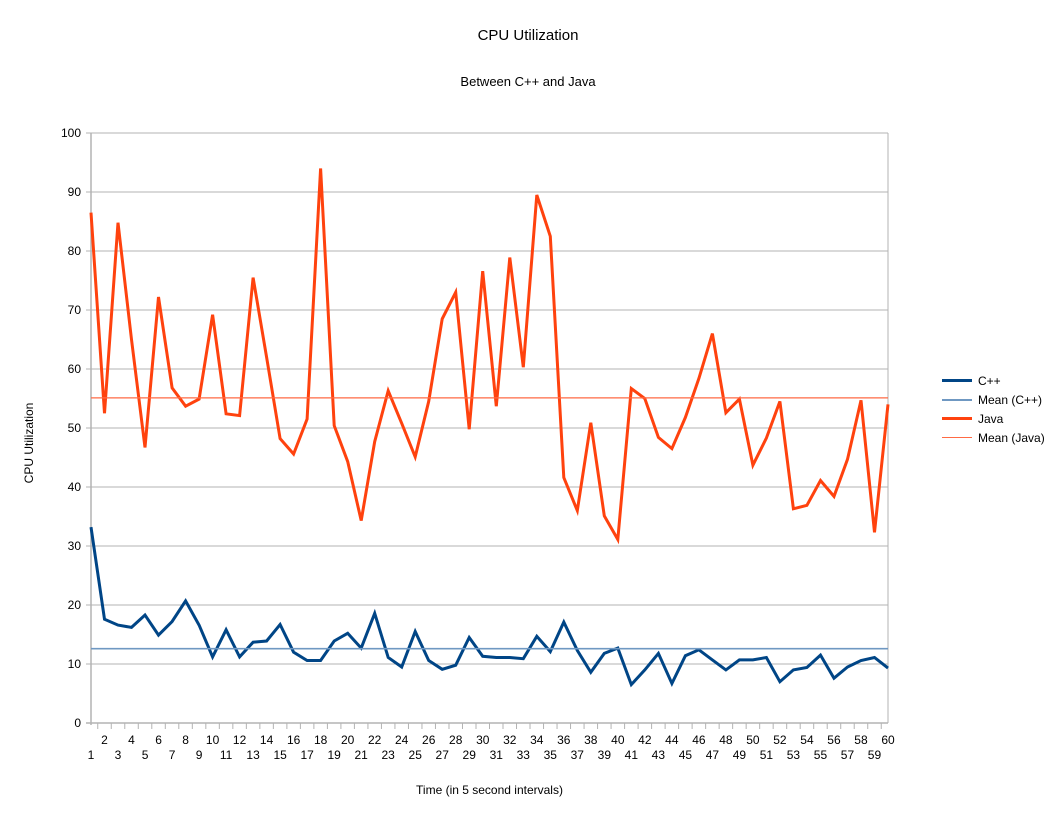 This screenshot has width=1056, height=816. What do you see at coordinates (834, 740) in the screenshot?
I see `x-tick-label: 56` at bounding box center [834, 740].